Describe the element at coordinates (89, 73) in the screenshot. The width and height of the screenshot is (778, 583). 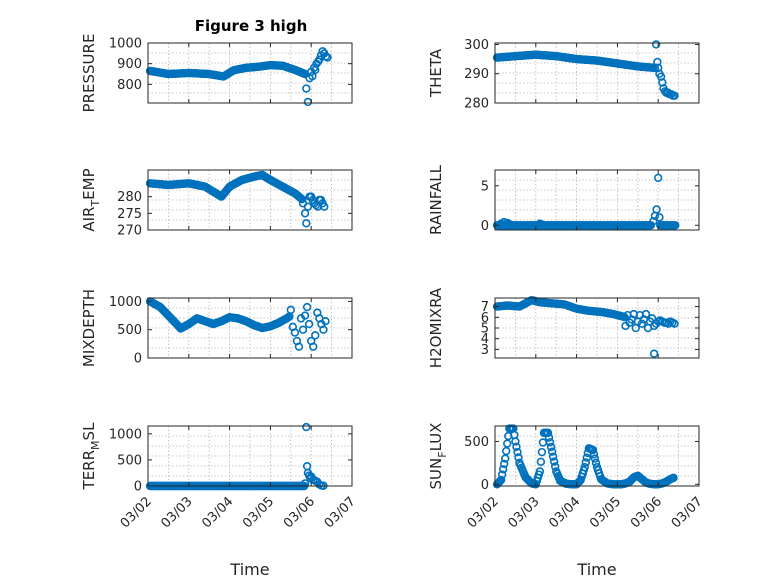
I see `y-axis-label: PRESSURE` at that location.